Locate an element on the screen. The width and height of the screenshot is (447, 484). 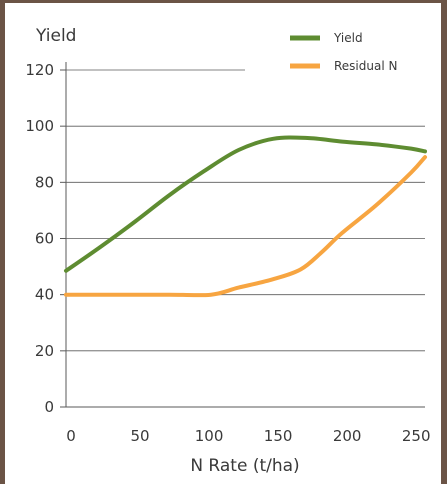
y-tick-label-0: 0 is located at coordinates (49, 407).